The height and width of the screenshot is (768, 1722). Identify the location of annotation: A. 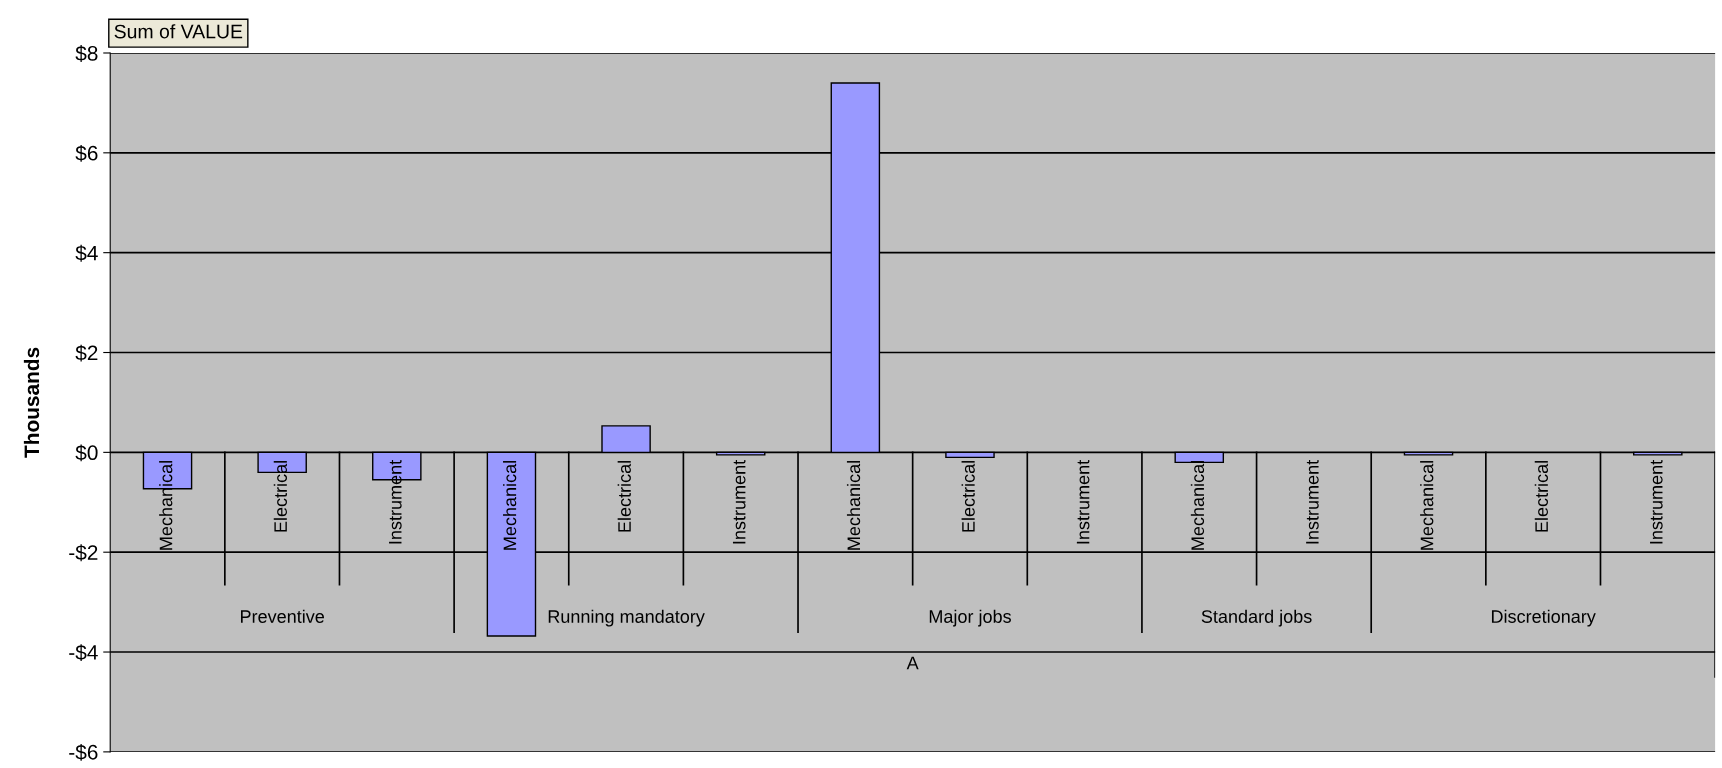
(912, 663).